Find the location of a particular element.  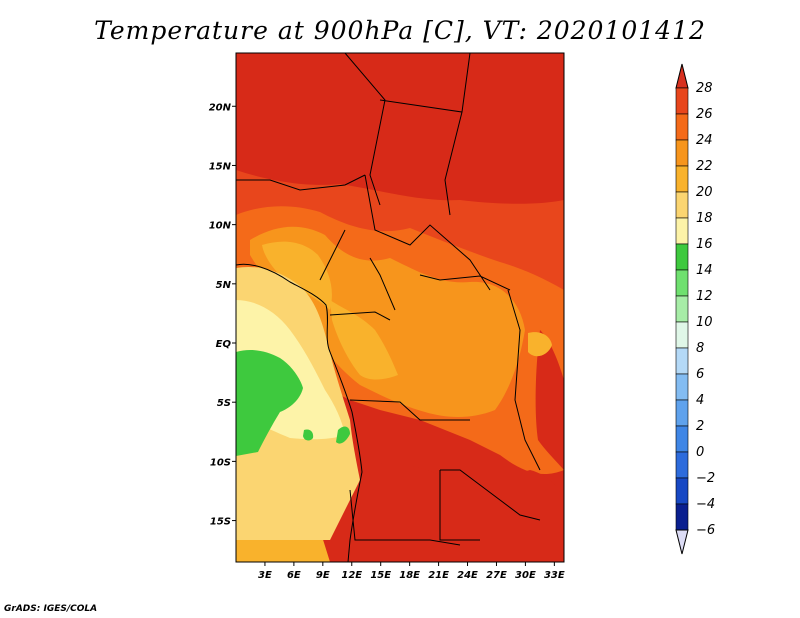

lon-tick-label: 21E is located at coordinates (438, 575).